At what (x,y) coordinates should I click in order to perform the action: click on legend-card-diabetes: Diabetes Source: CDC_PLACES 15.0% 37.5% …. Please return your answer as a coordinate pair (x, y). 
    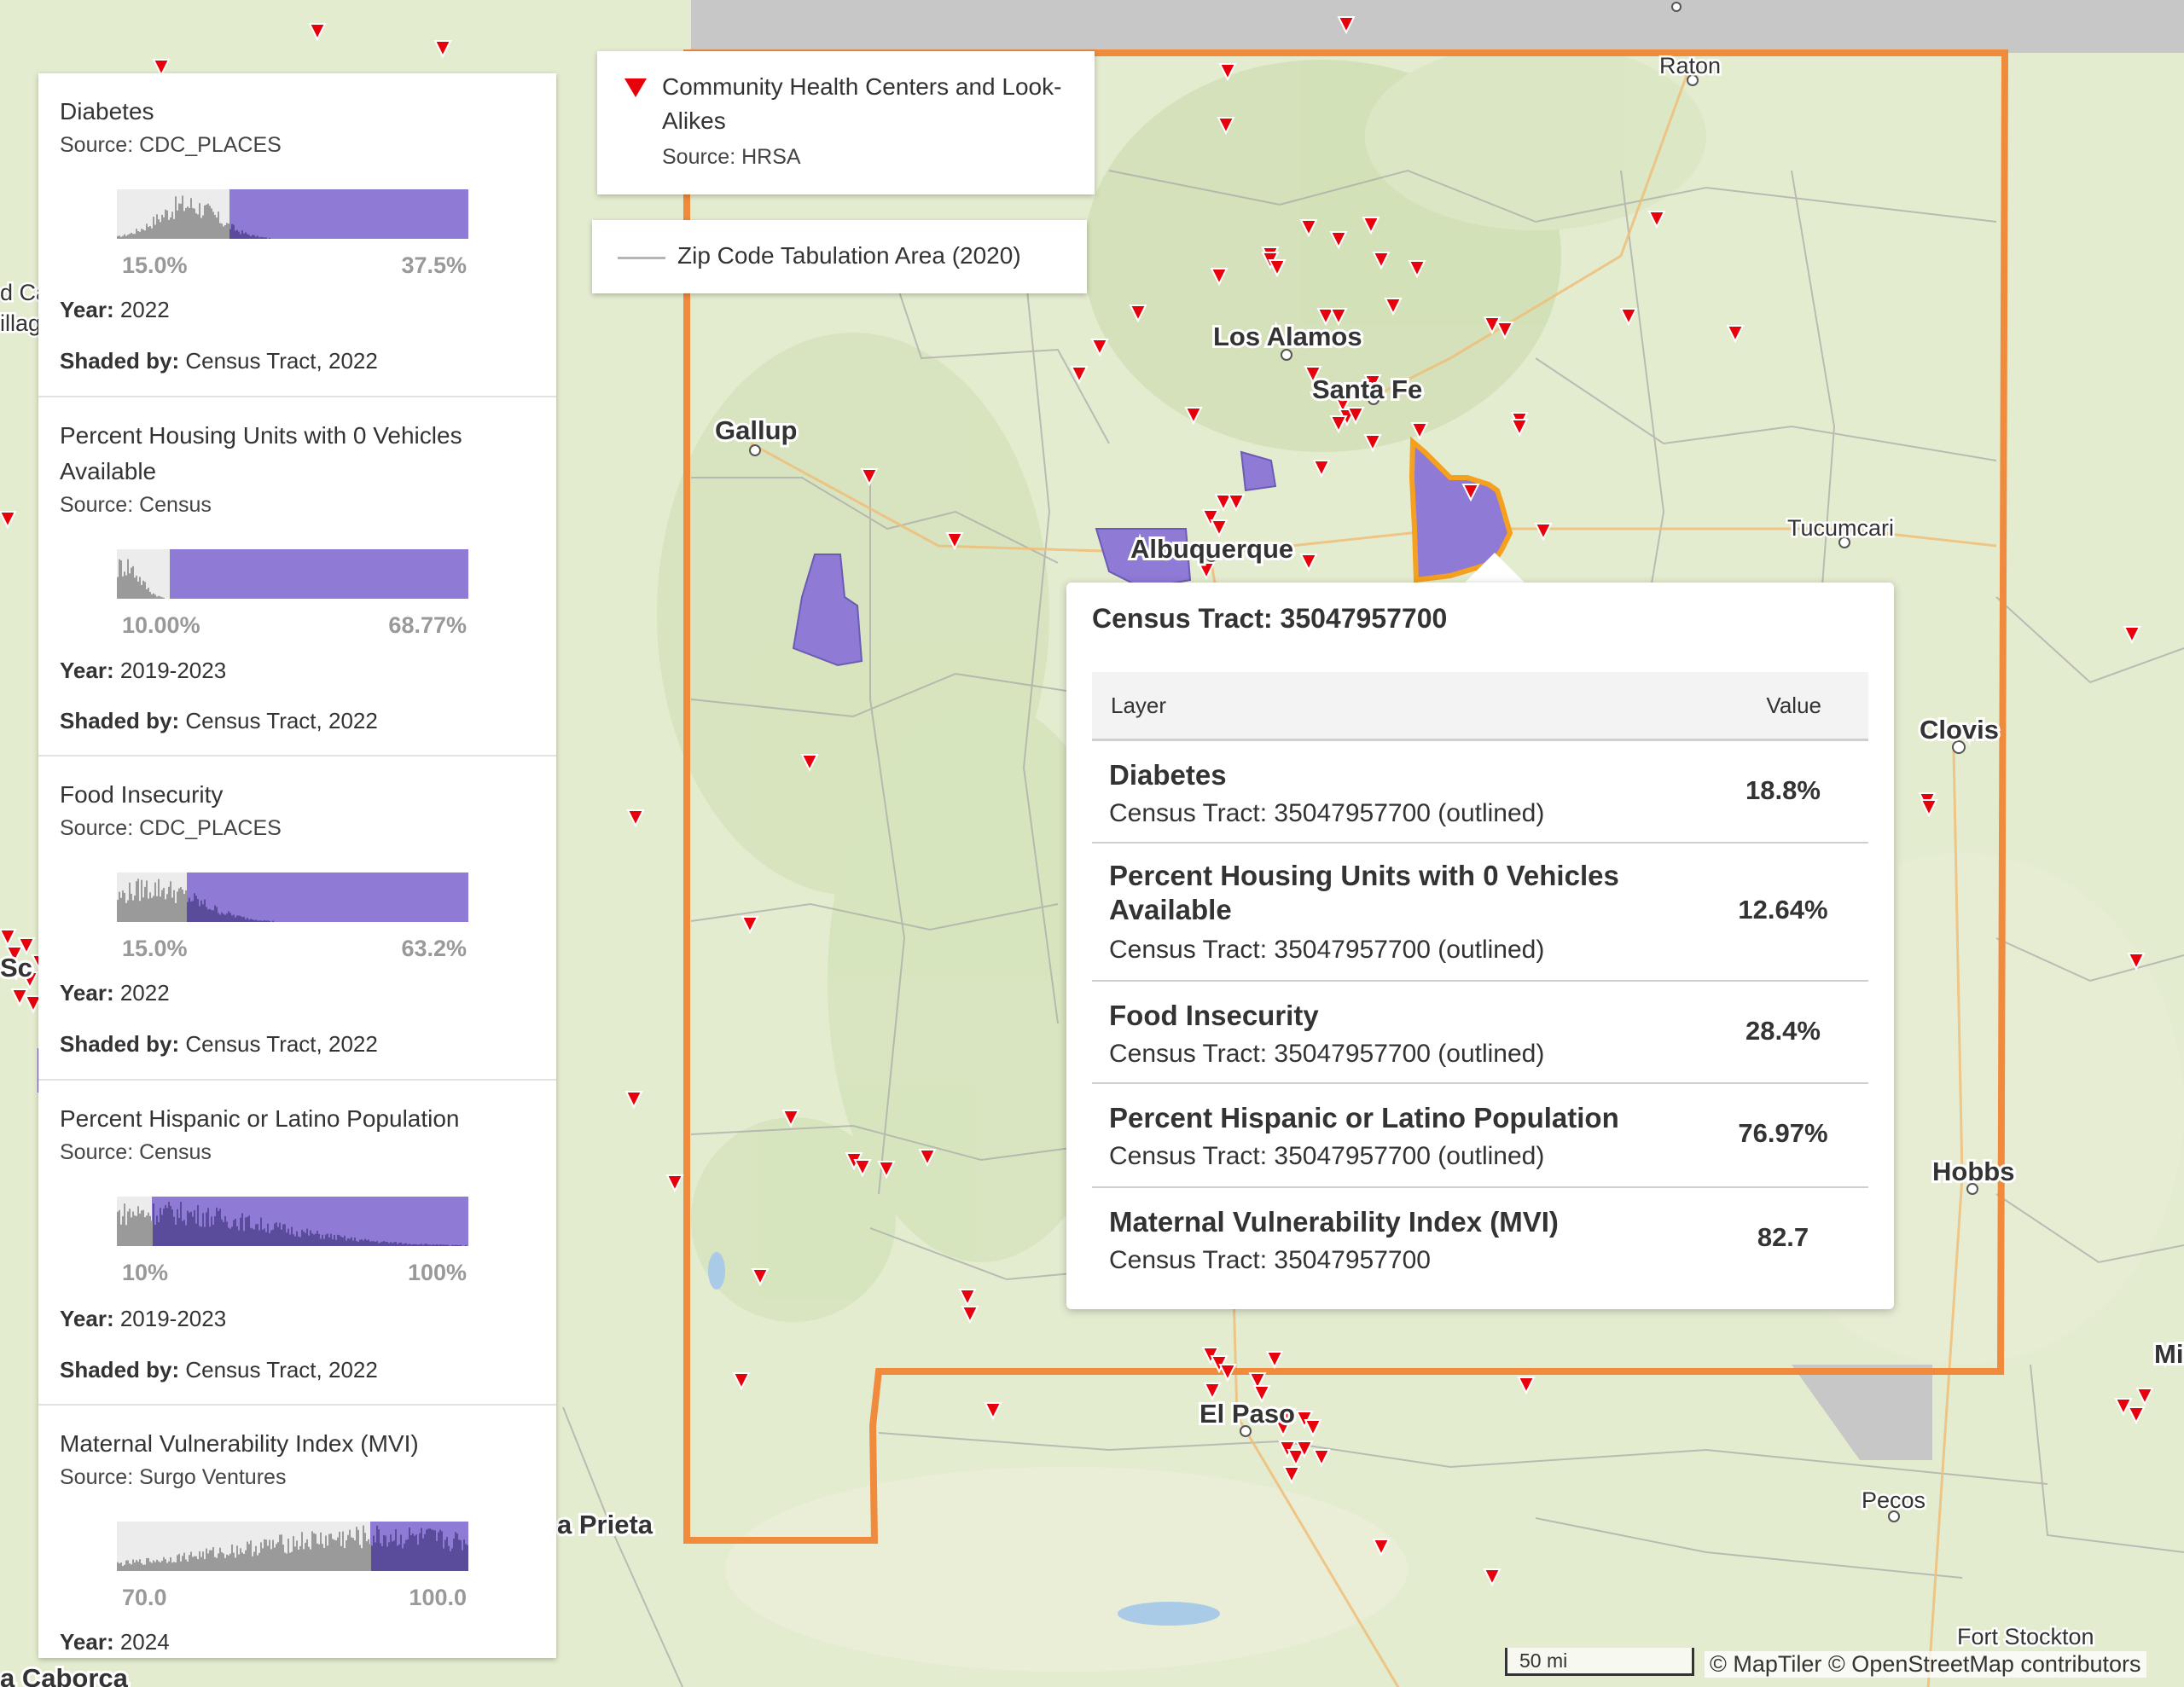
    Looking at the image, I should click on (297, 235).